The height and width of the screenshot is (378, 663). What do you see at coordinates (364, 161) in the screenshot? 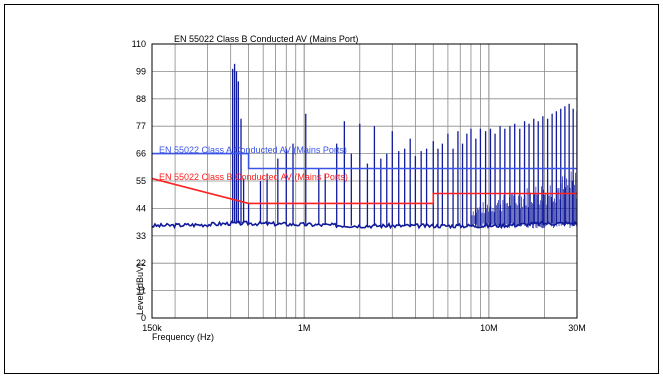
I see `limit-line-class-a` at bounding box center [364, 161].